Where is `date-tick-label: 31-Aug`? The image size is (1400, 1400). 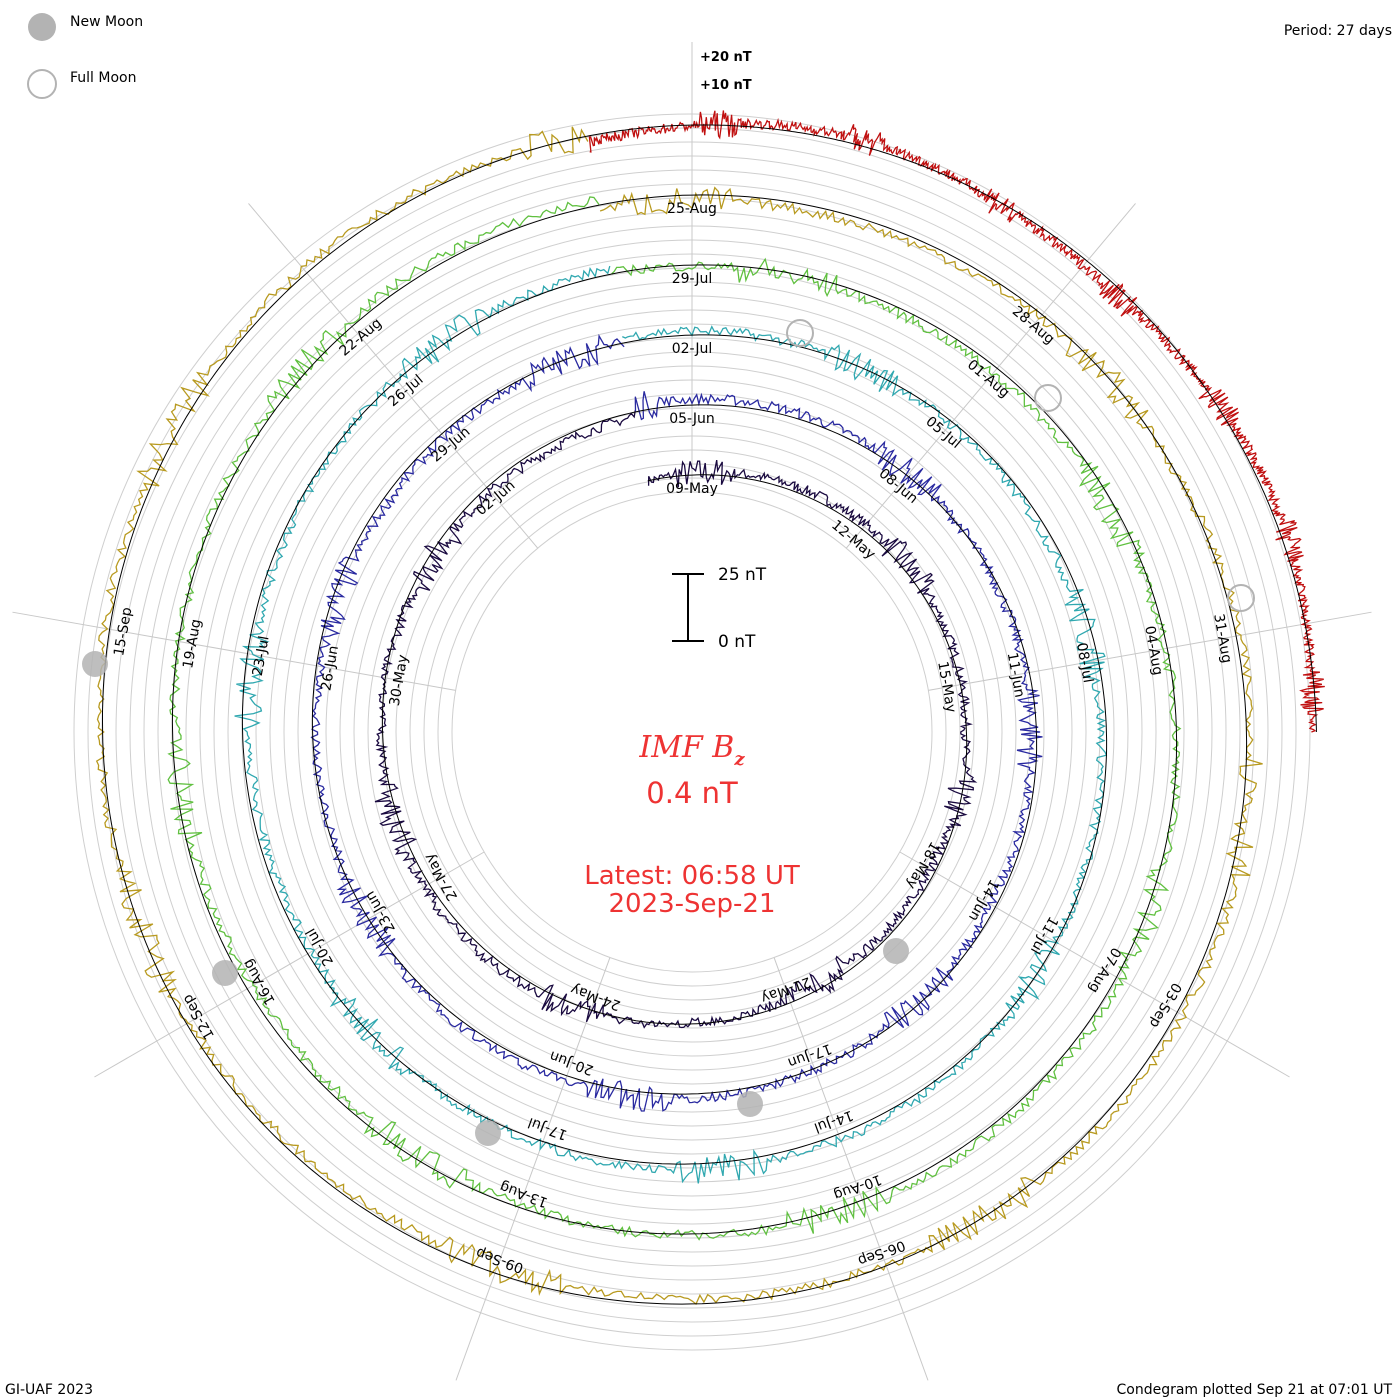 date-tick-label: 31-Aug is located at coordinates (1222, 639).